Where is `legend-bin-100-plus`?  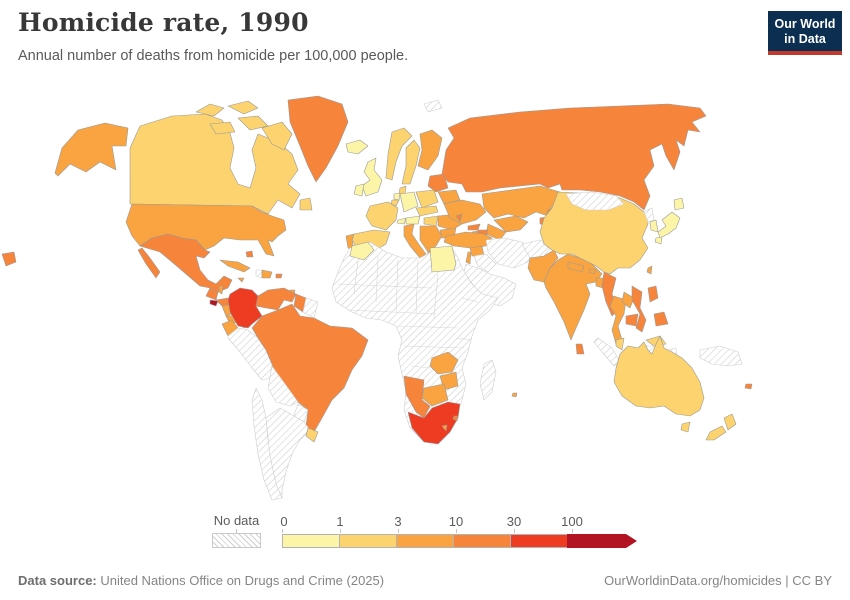
legend-bin-100-plus is located at coordinates (602, 541).